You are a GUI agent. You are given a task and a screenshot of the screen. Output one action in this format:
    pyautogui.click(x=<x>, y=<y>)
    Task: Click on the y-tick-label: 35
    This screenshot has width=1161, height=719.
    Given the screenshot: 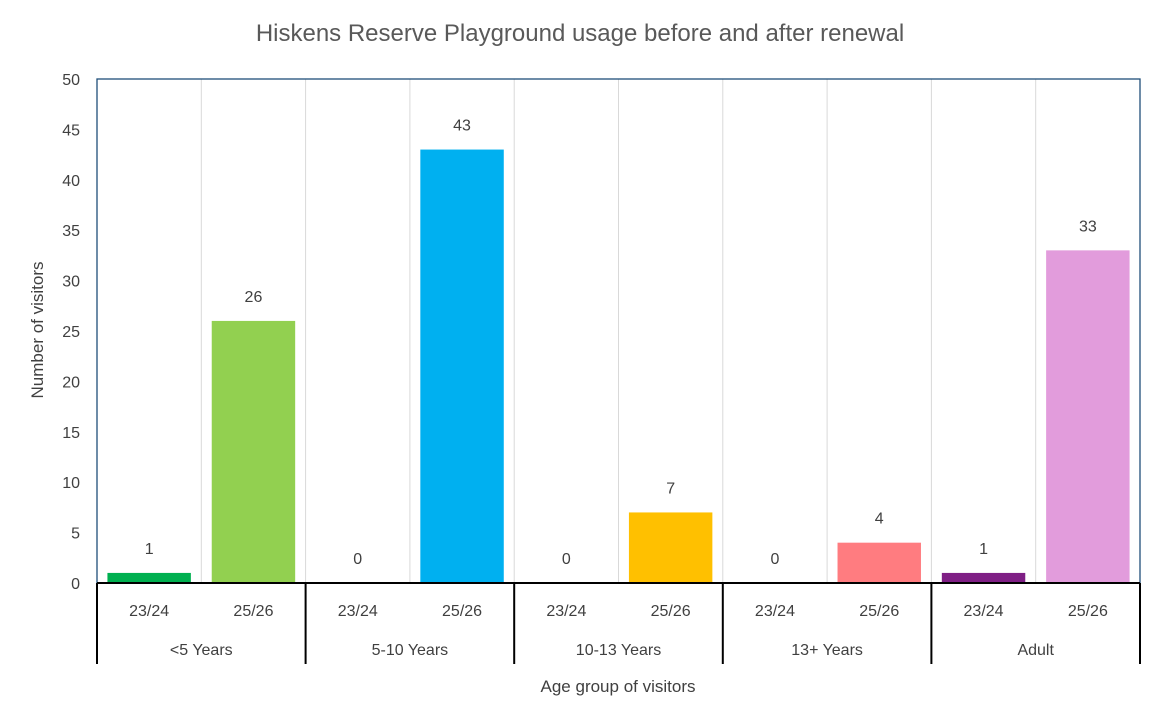 What is the action you would take?
    pyautogui.click(x=71, y=231)
    